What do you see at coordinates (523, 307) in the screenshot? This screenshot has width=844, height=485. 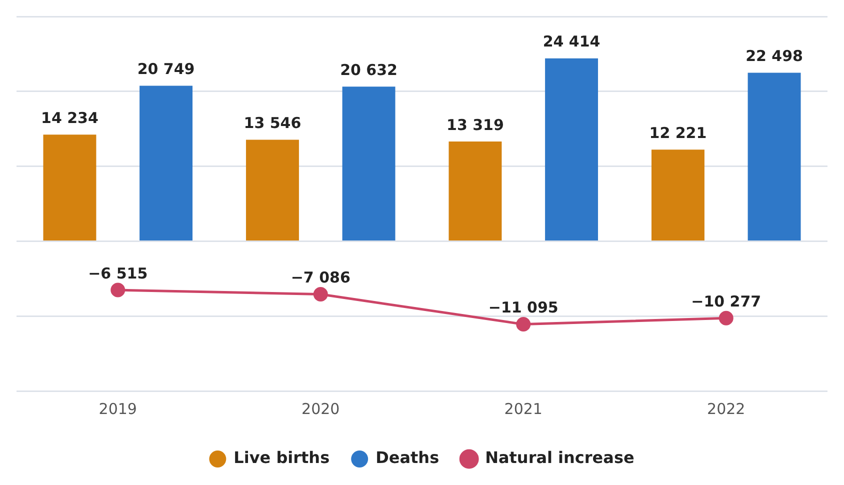 I see `data-label: −11 095` at bounding box center [523, 307].